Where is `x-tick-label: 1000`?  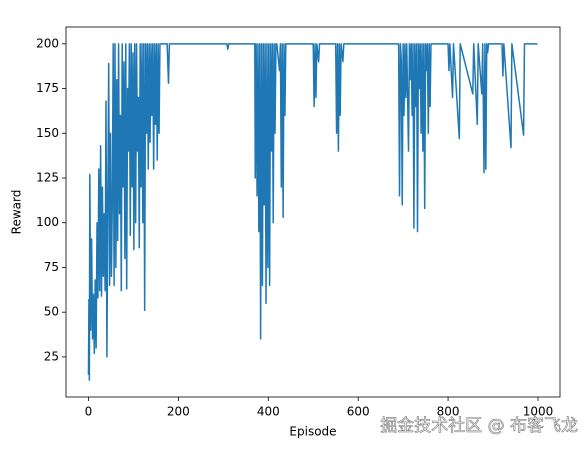 x-tick-label: 1000 is located at coordinates (538, 412).